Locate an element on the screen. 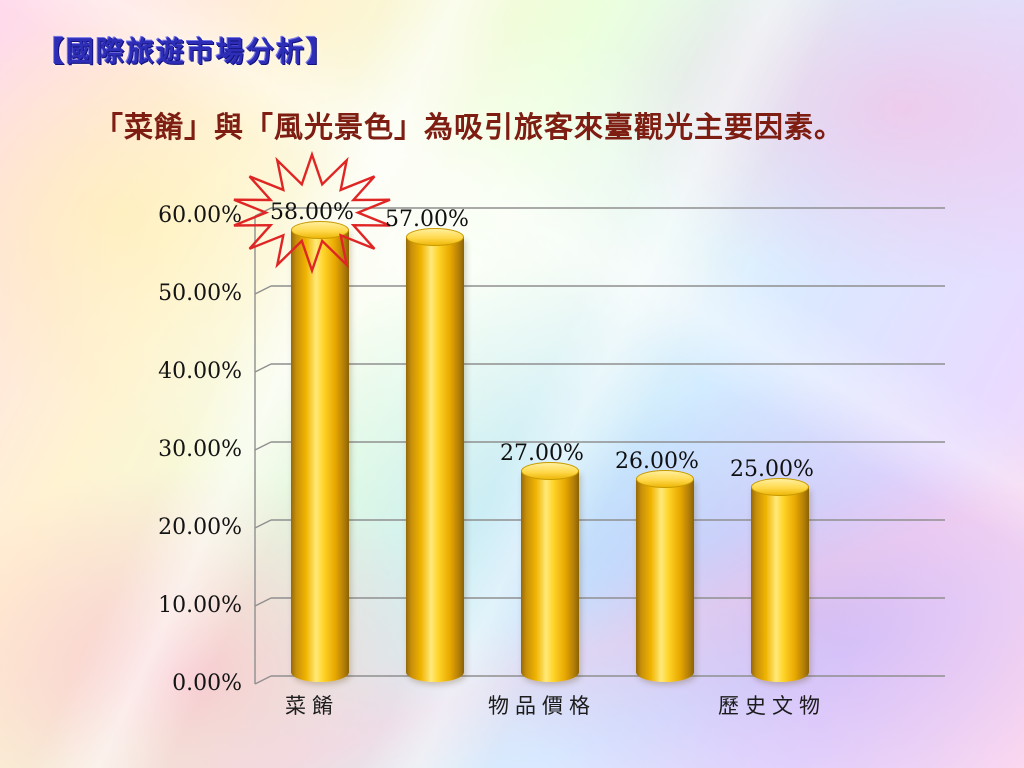  y-axis-tick-label: 30.00% is located at coordinates (200, 449).